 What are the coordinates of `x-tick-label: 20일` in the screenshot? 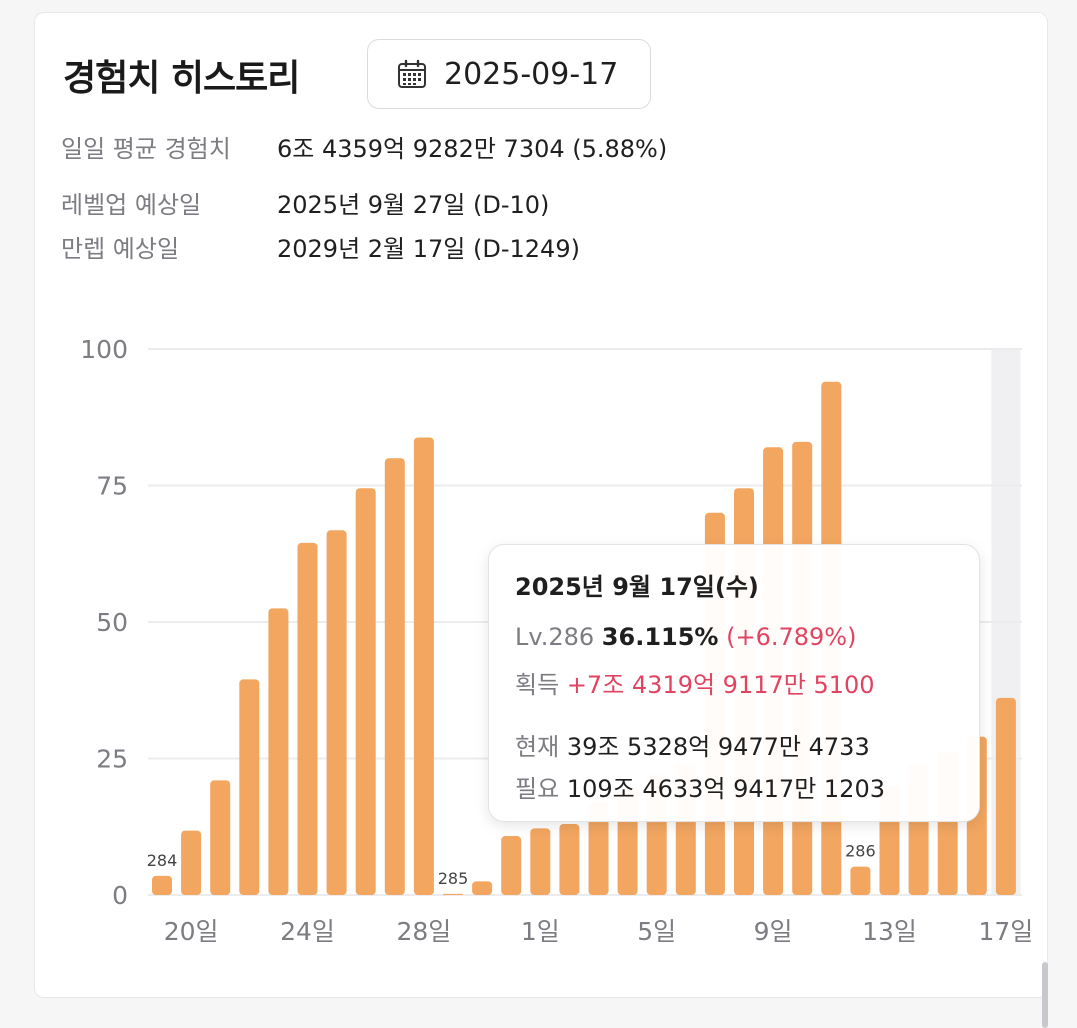 It's located at (191, 931).